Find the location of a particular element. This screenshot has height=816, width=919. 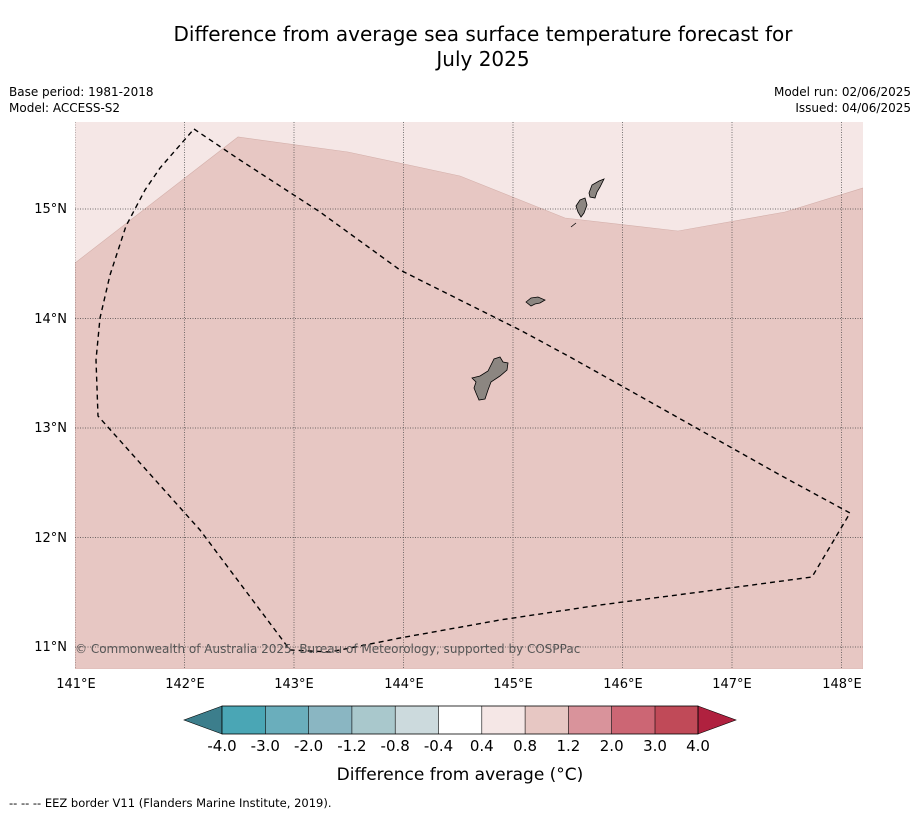

rota-island is located at coordinates (535, 301).